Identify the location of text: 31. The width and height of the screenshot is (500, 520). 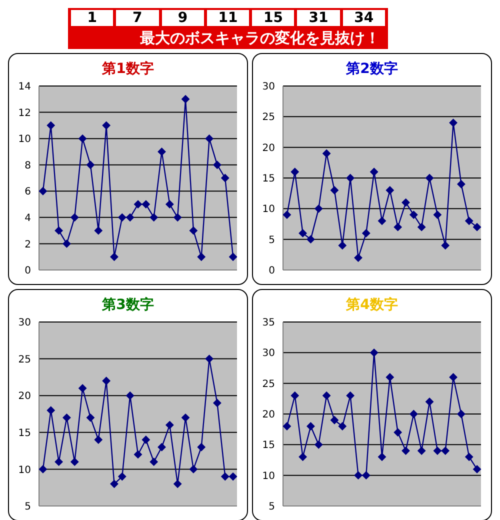
(318, 18).